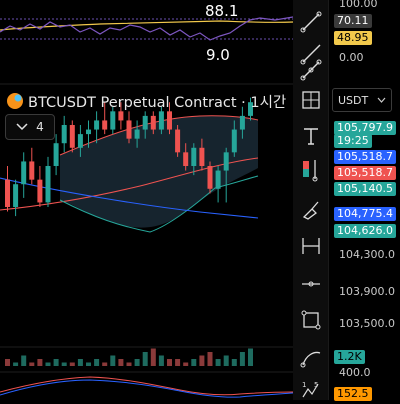  What do you see at coordinates (367, 254) in the screenshot?
I see `price-label-1: 104,300.0` at bounding box center [367, 254].